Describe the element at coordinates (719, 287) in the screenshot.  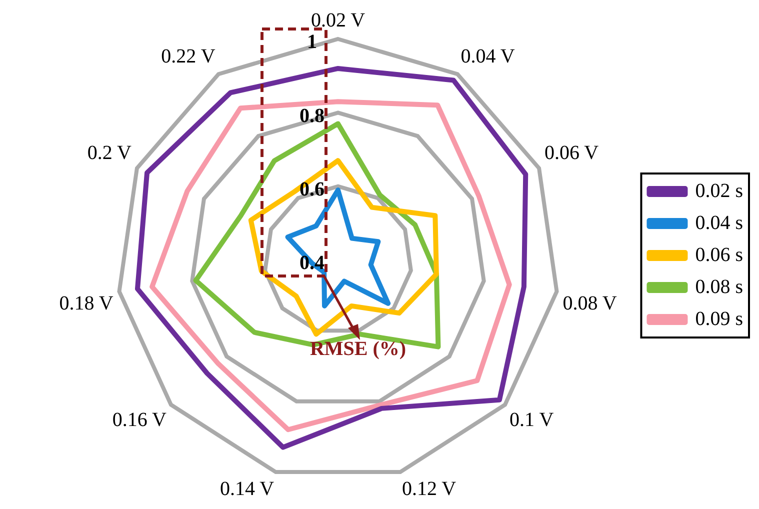
I see `legend-label: 0.08 s` at that location.